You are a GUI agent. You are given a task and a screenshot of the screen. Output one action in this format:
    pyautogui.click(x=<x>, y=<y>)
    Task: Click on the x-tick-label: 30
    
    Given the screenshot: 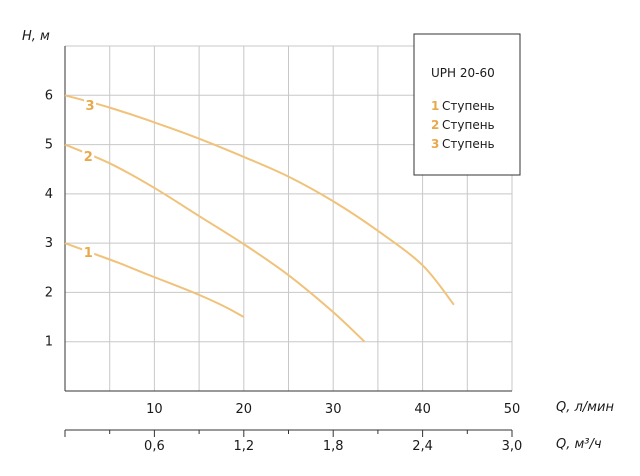 What is the action you would take?
    pyautogui.click(x=333, y=409)
    